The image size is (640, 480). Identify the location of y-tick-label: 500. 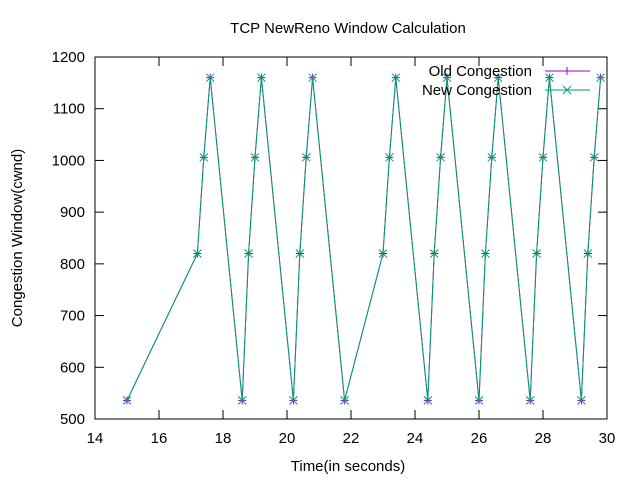
(72, 419).